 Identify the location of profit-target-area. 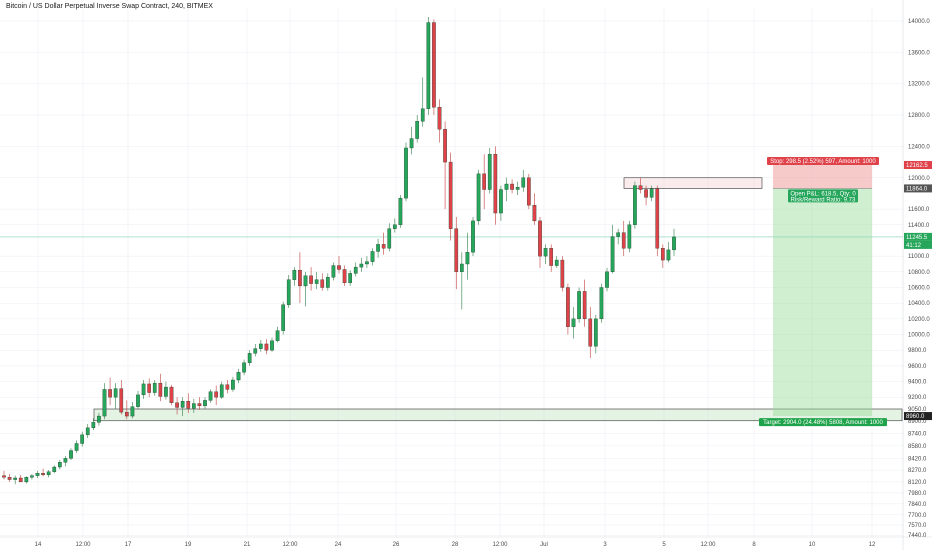
(822, 302).